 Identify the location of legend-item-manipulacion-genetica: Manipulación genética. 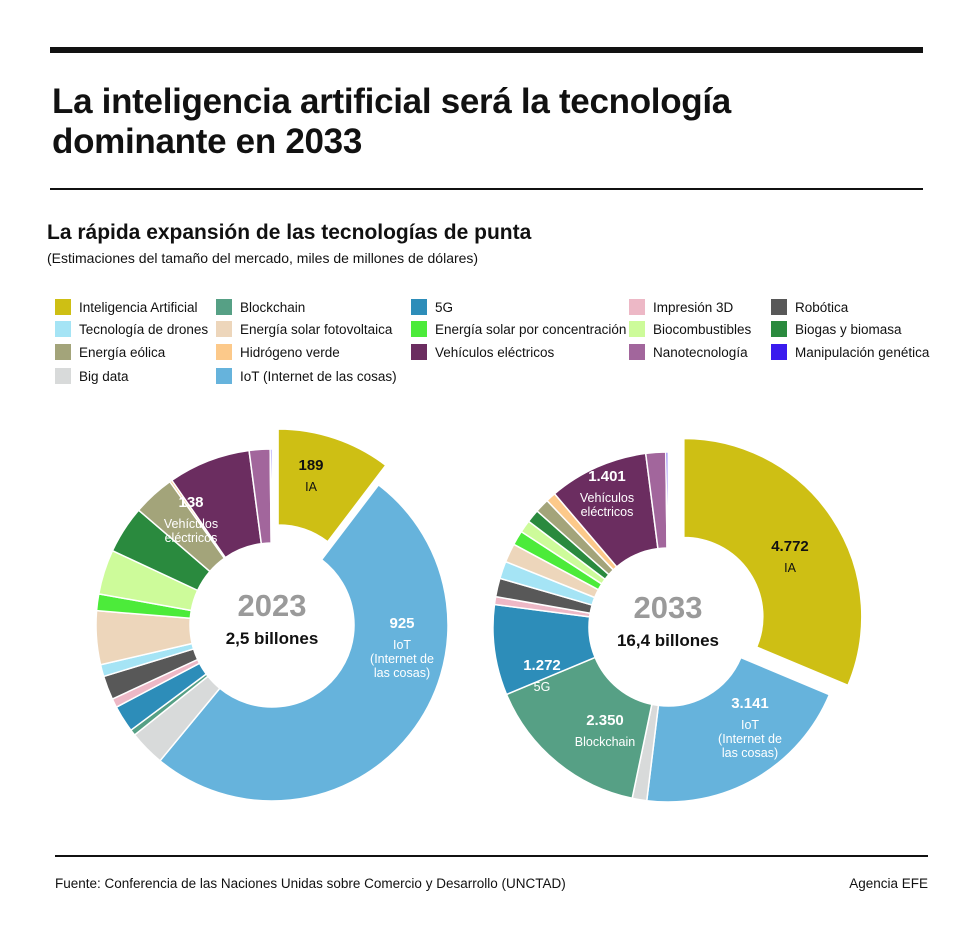
(850, 352).